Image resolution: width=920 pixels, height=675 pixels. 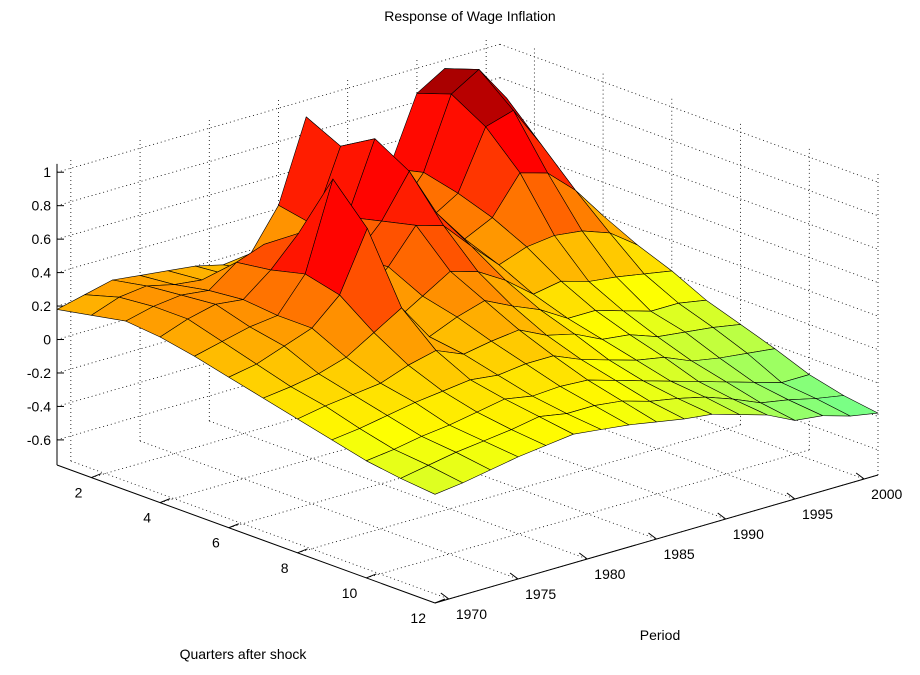 What do you see at coordinates (147, 518) in the screenshot?
I see `x-tick-label: 4` at bounding box center [147, 518].